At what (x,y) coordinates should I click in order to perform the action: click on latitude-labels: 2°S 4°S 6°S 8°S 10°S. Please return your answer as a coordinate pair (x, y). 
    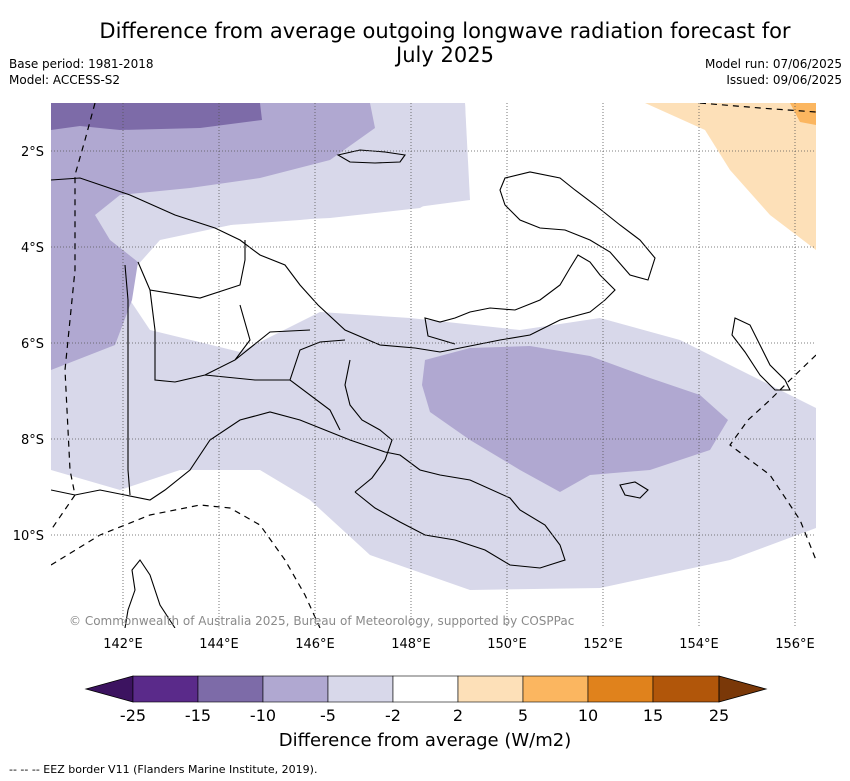
    Looking at the image, I should click on (28, 344).